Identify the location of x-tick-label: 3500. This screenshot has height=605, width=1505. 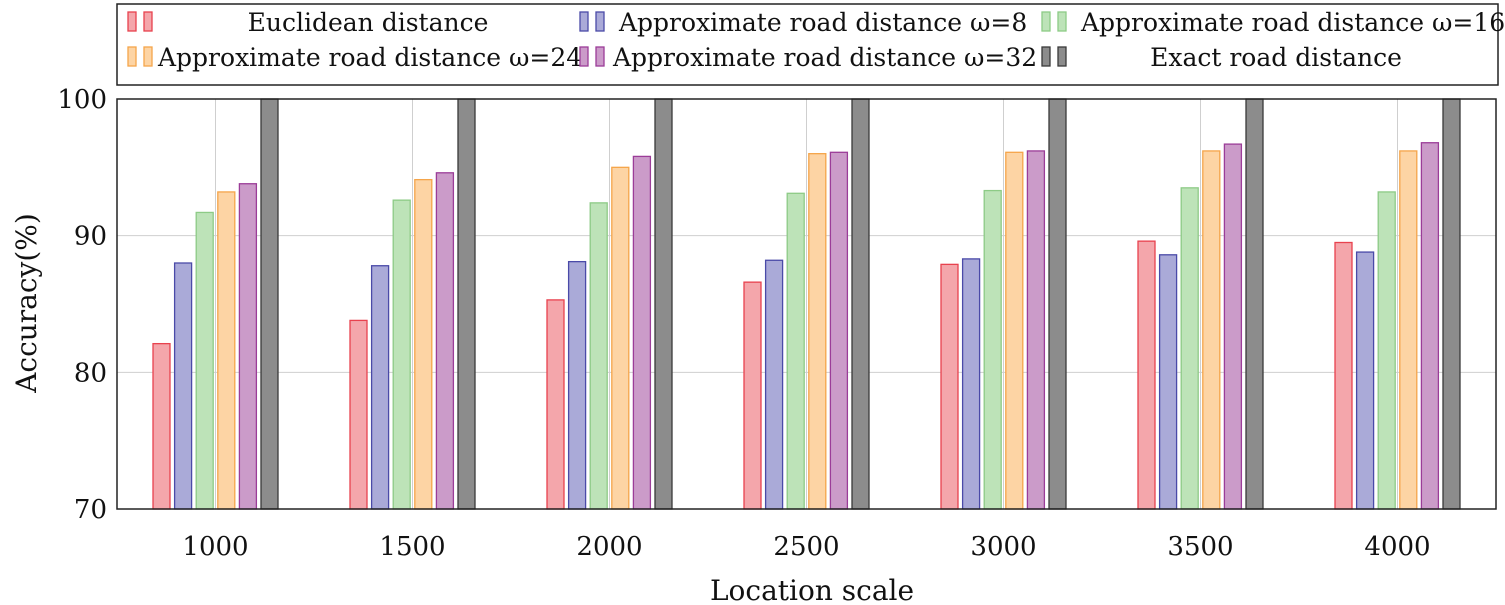
(1200, 547).